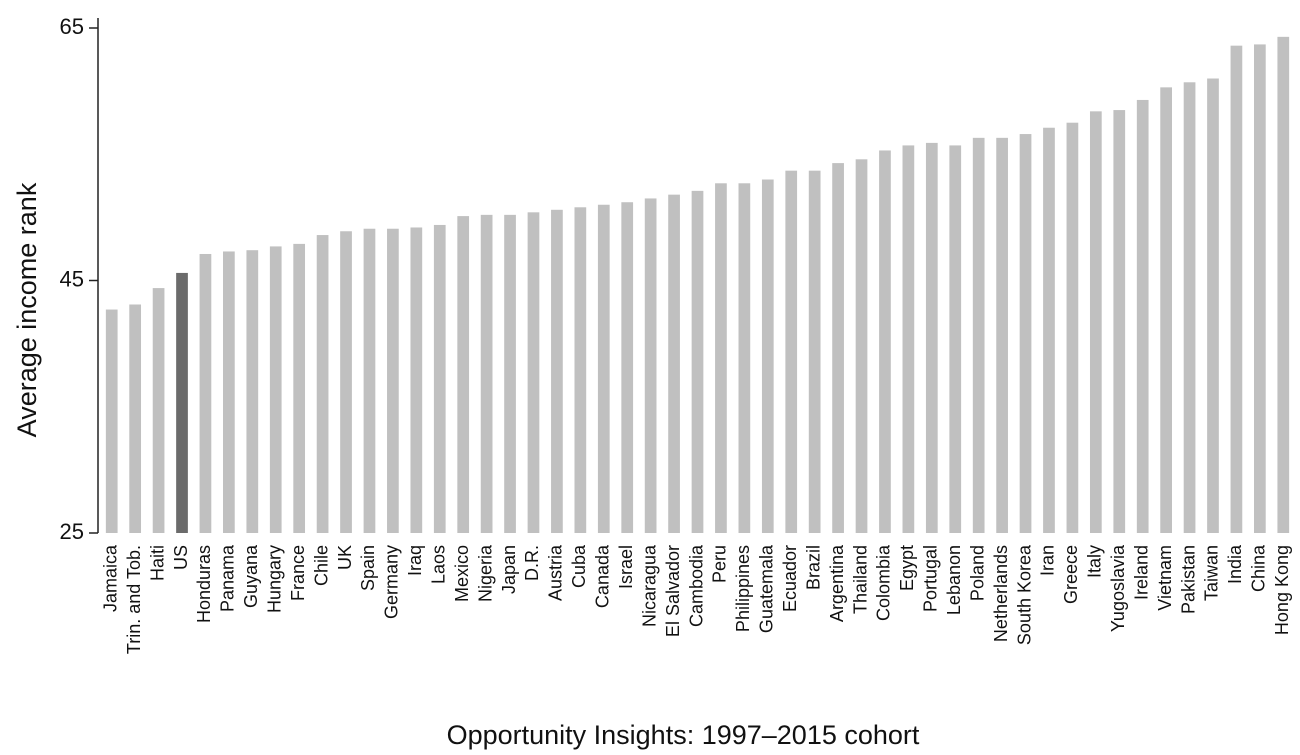  I want to click on bar-hong-kong, so click(1283, 285).